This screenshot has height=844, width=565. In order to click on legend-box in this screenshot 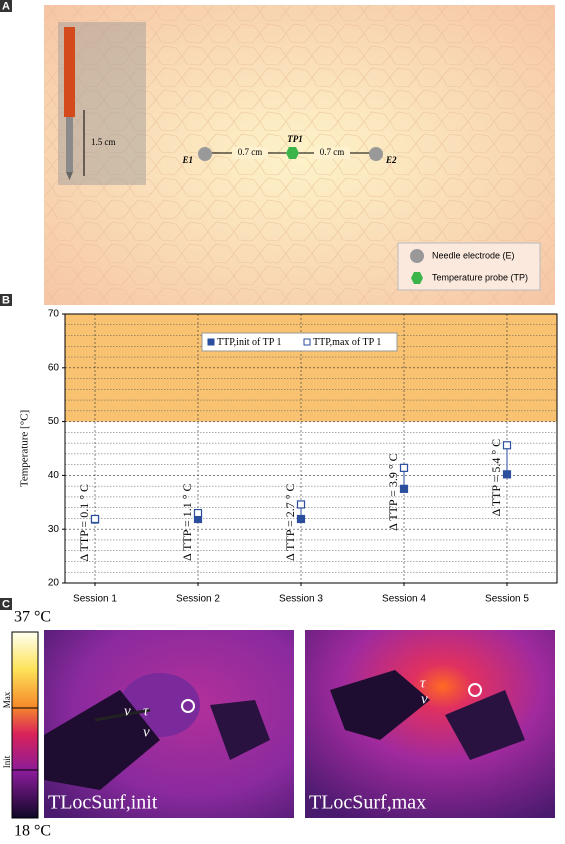, I will do `click(299, 342)`.